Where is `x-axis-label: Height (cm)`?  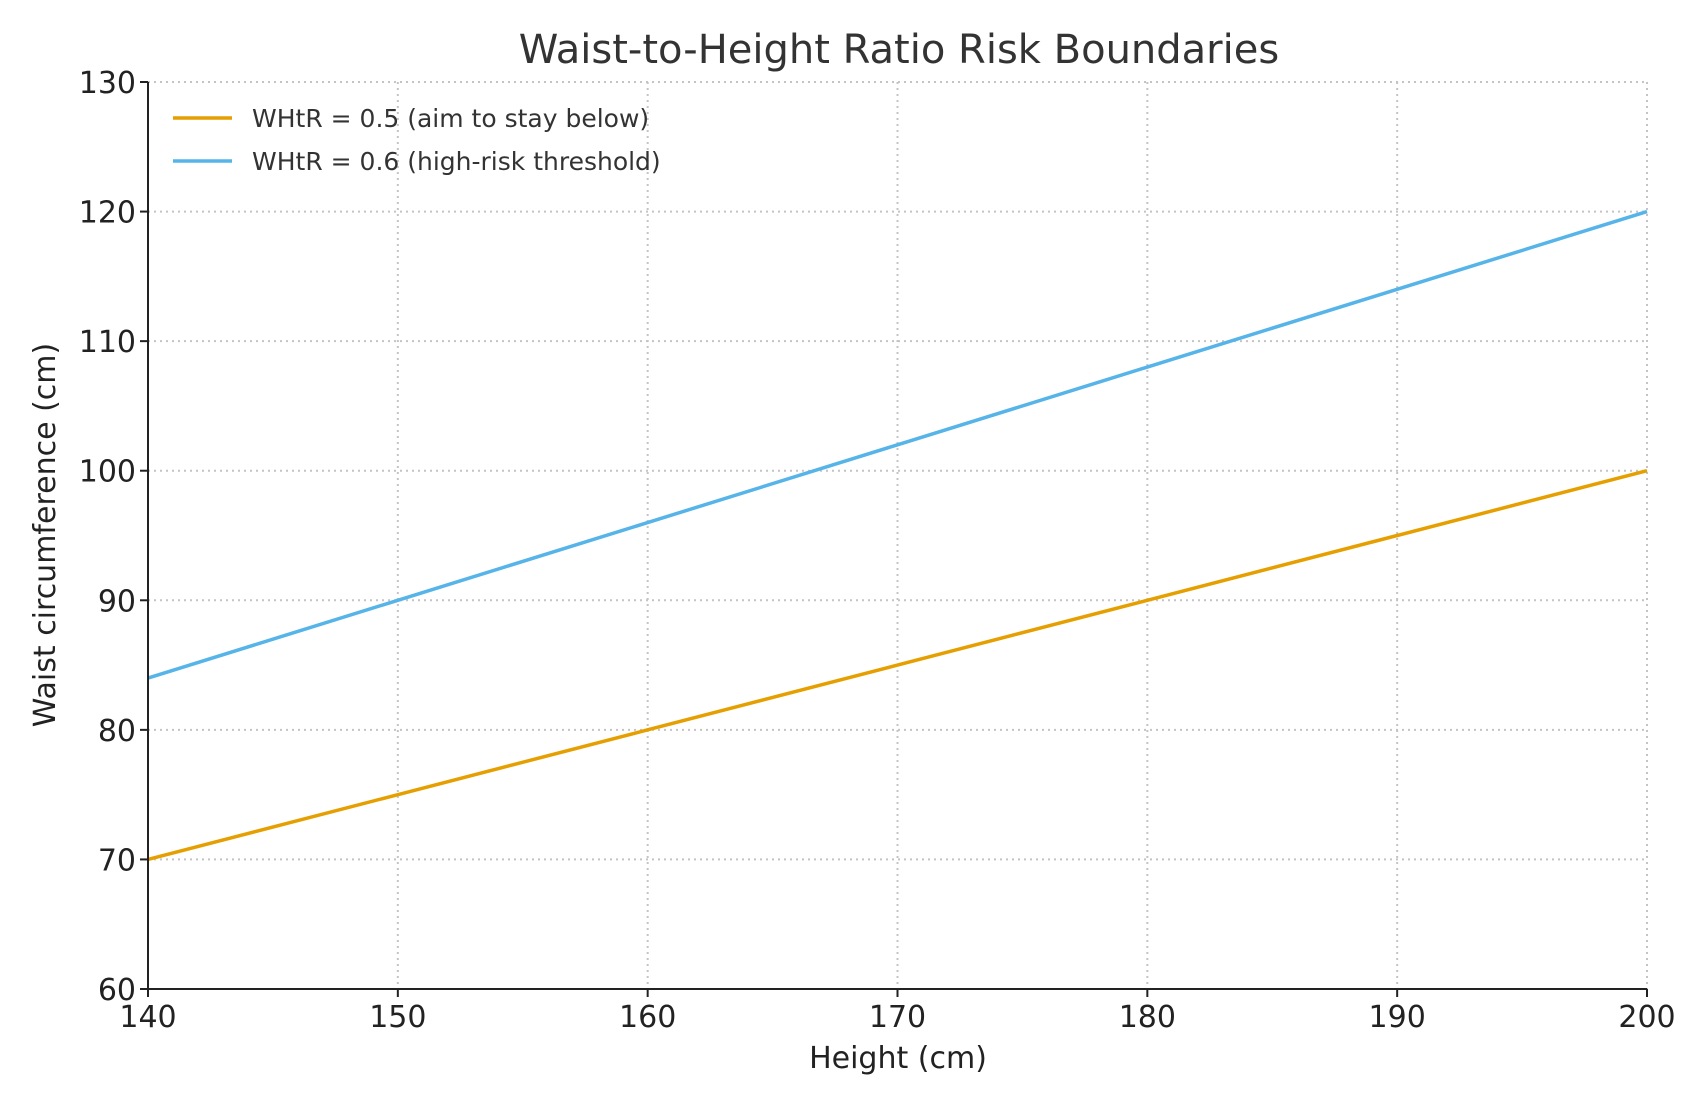 x-axis-label: Height (cm) is located at coordinates (898, 1058).